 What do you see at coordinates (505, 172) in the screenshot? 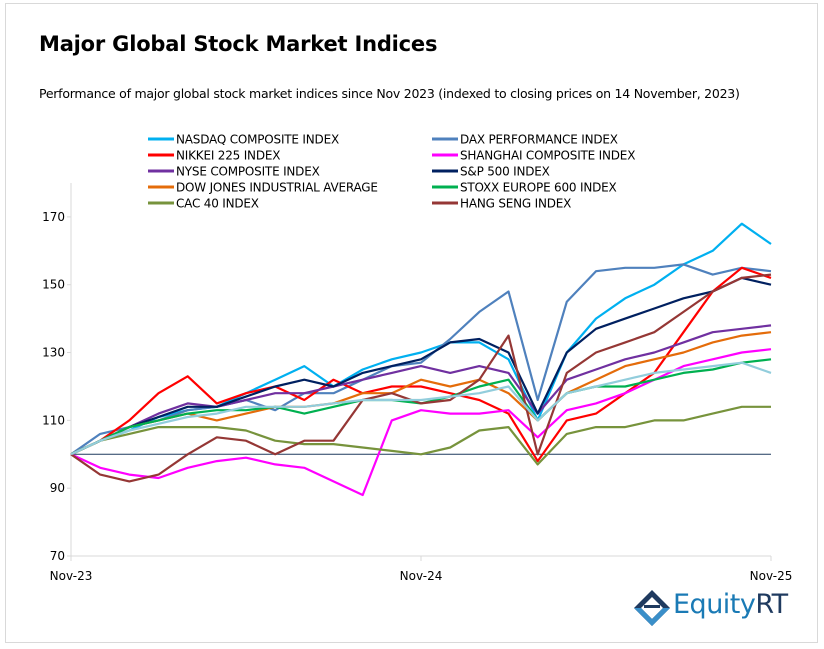
I see `legend-label: S&P 500 INDEX` at bounding box center [505, 172].